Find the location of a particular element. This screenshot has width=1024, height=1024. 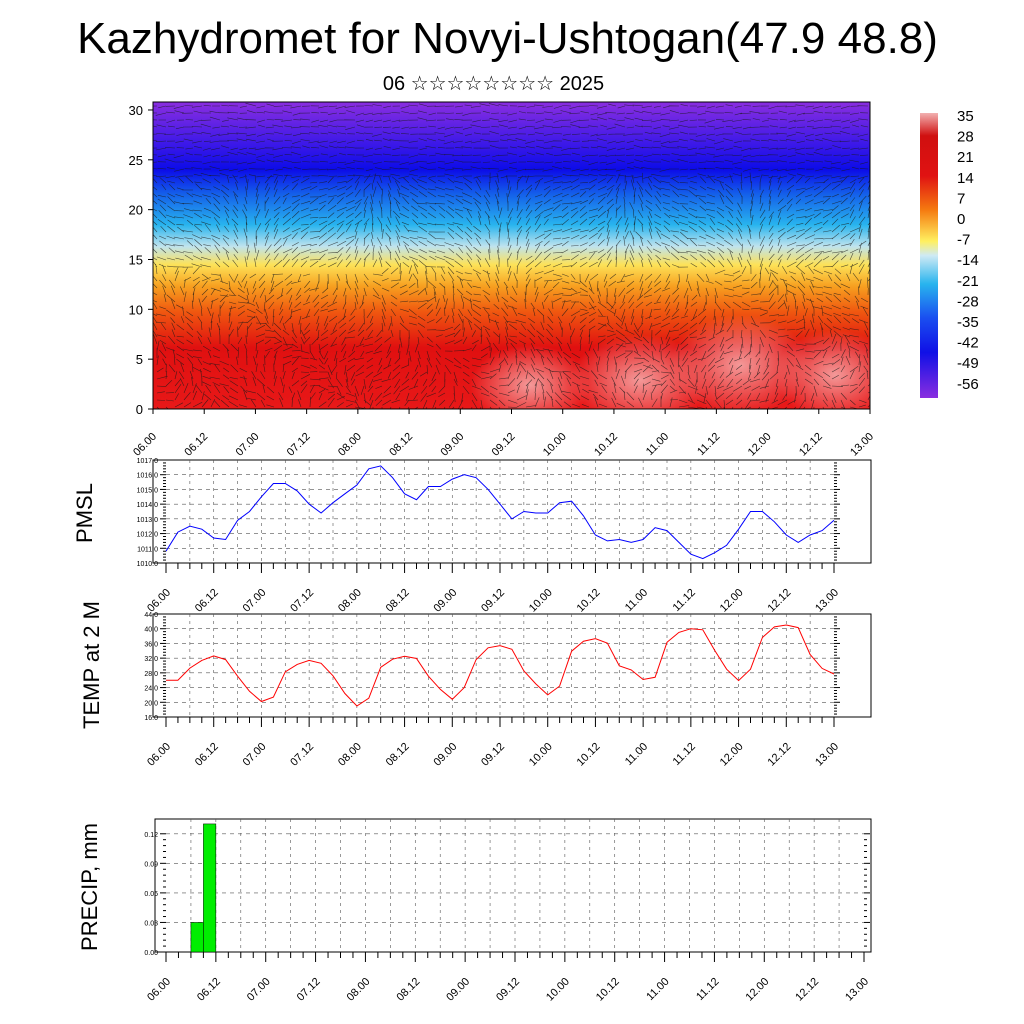

x-tick-label: 12.12 is located at coordinates (807, 990).